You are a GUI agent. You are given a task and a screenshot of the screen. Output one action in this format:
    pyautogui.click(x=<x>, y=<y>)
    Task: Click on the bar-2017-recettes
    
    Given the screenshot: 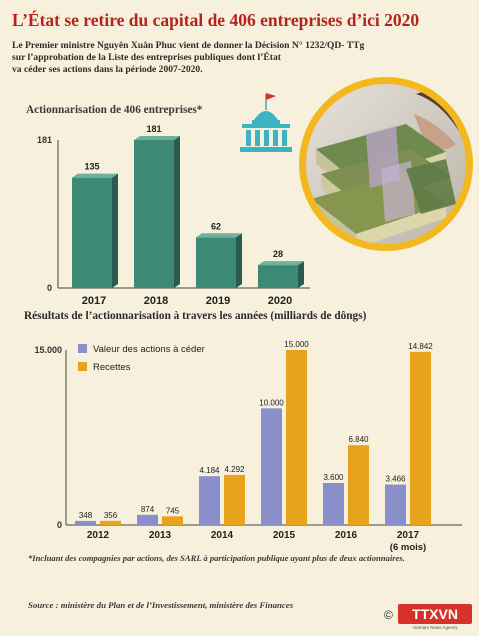 What is the action you would take?
    pyautogui.click(x=420, y=438)
    